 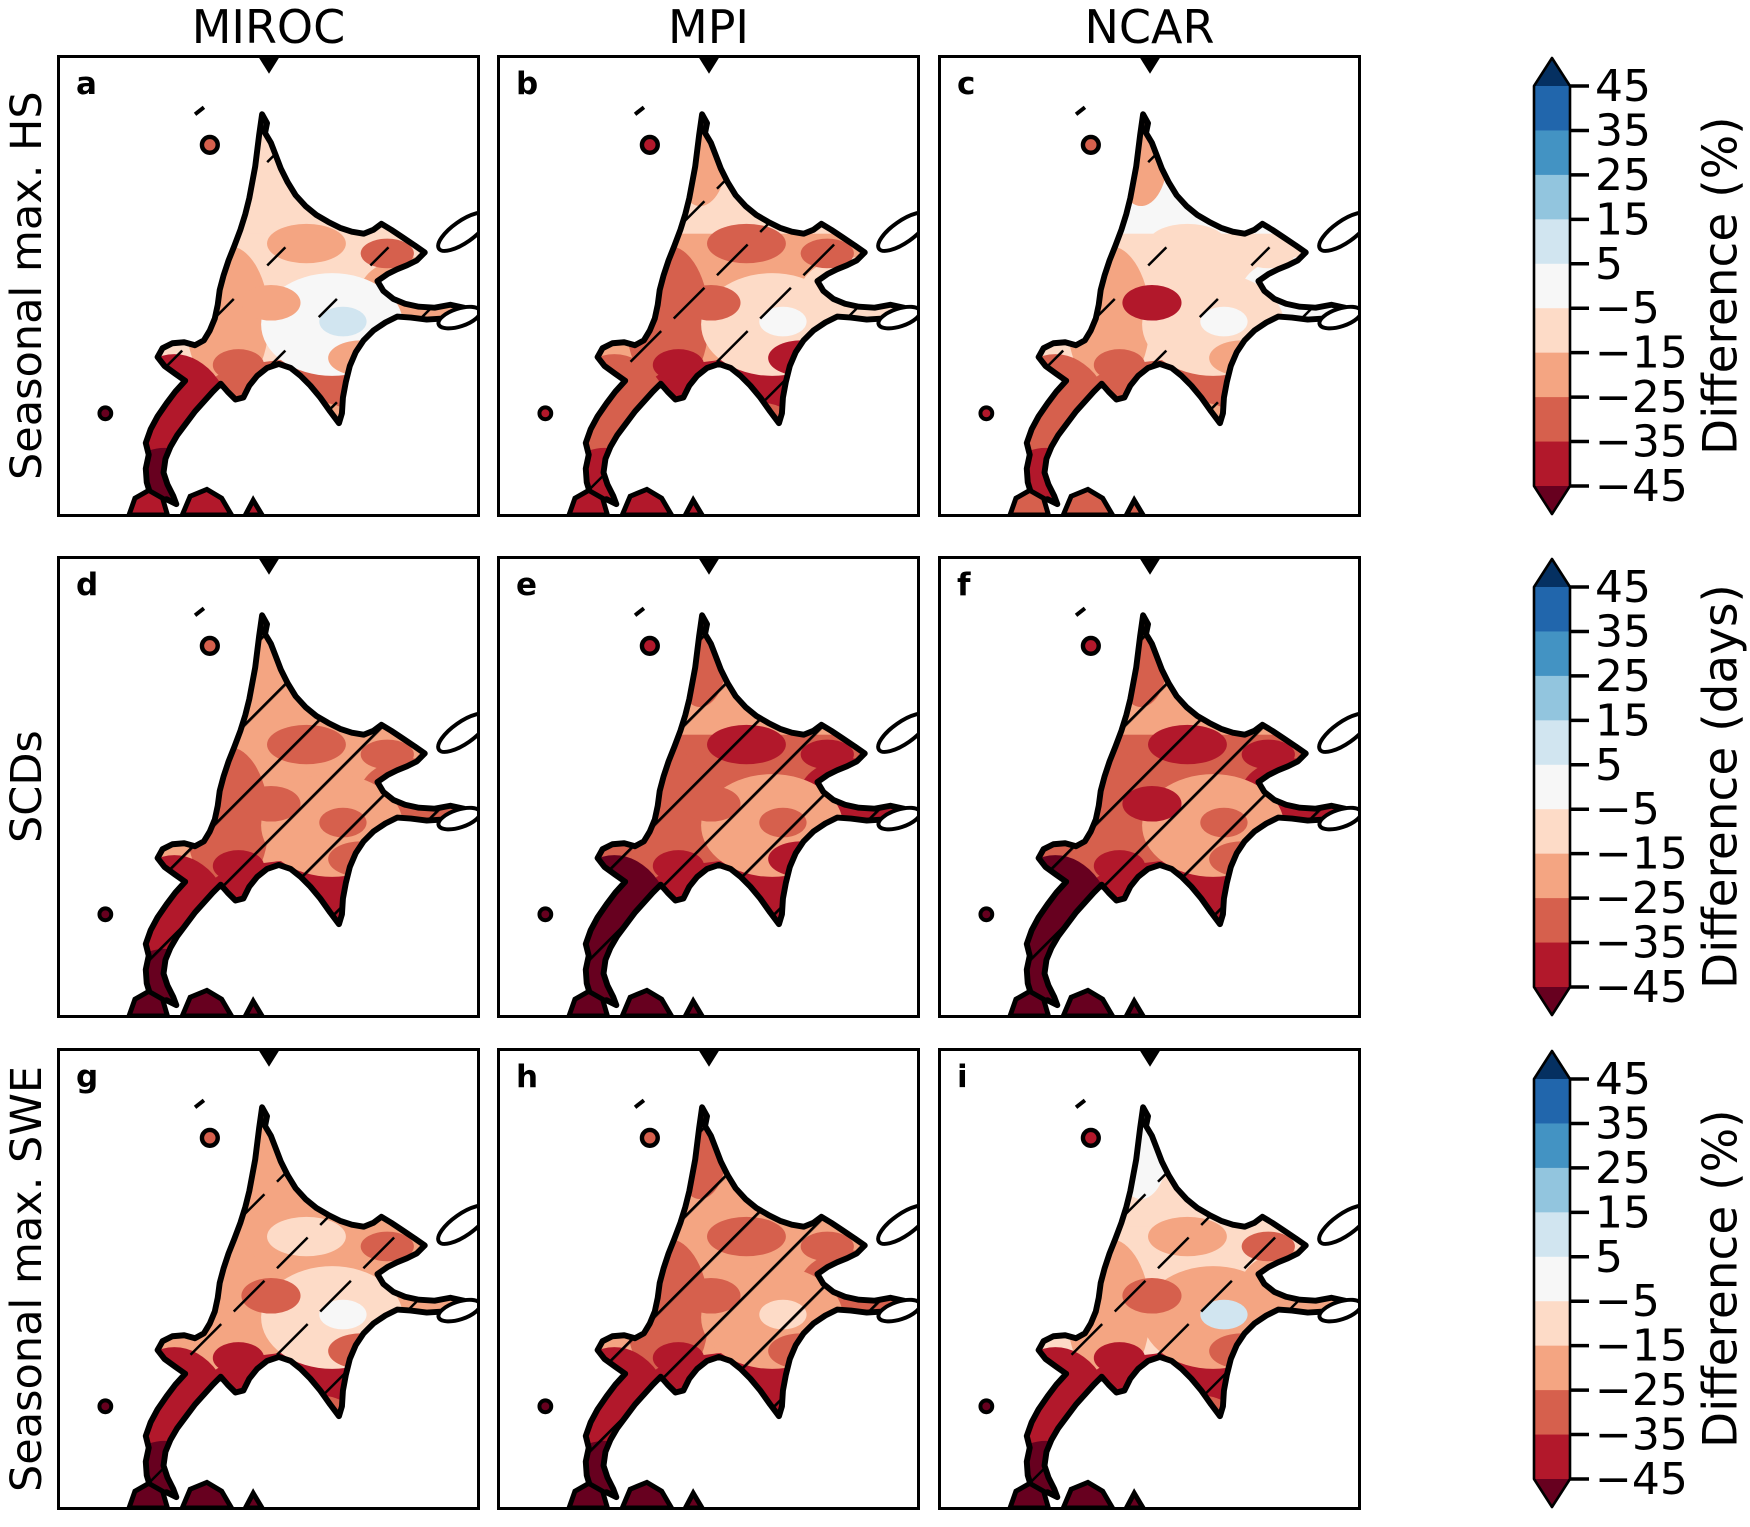 What do you see at coordinates (268, 787) in the screenshot?
I see `map-panel-d: d` at bounding box center [268, 787].